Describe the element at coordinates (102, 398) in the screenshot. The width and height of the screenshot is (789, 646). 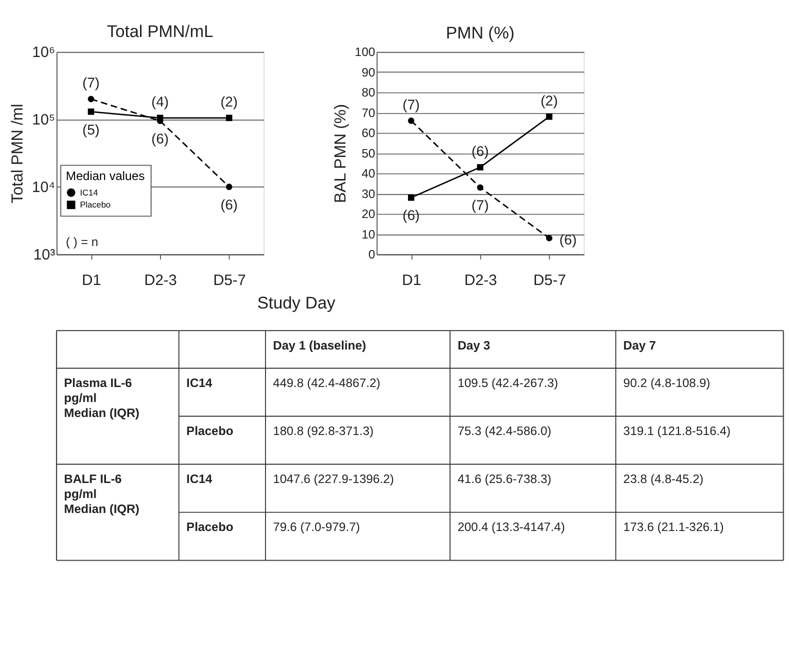
I see `text: Plasma IL-6 pg/ml Median (IQR)` at that location.